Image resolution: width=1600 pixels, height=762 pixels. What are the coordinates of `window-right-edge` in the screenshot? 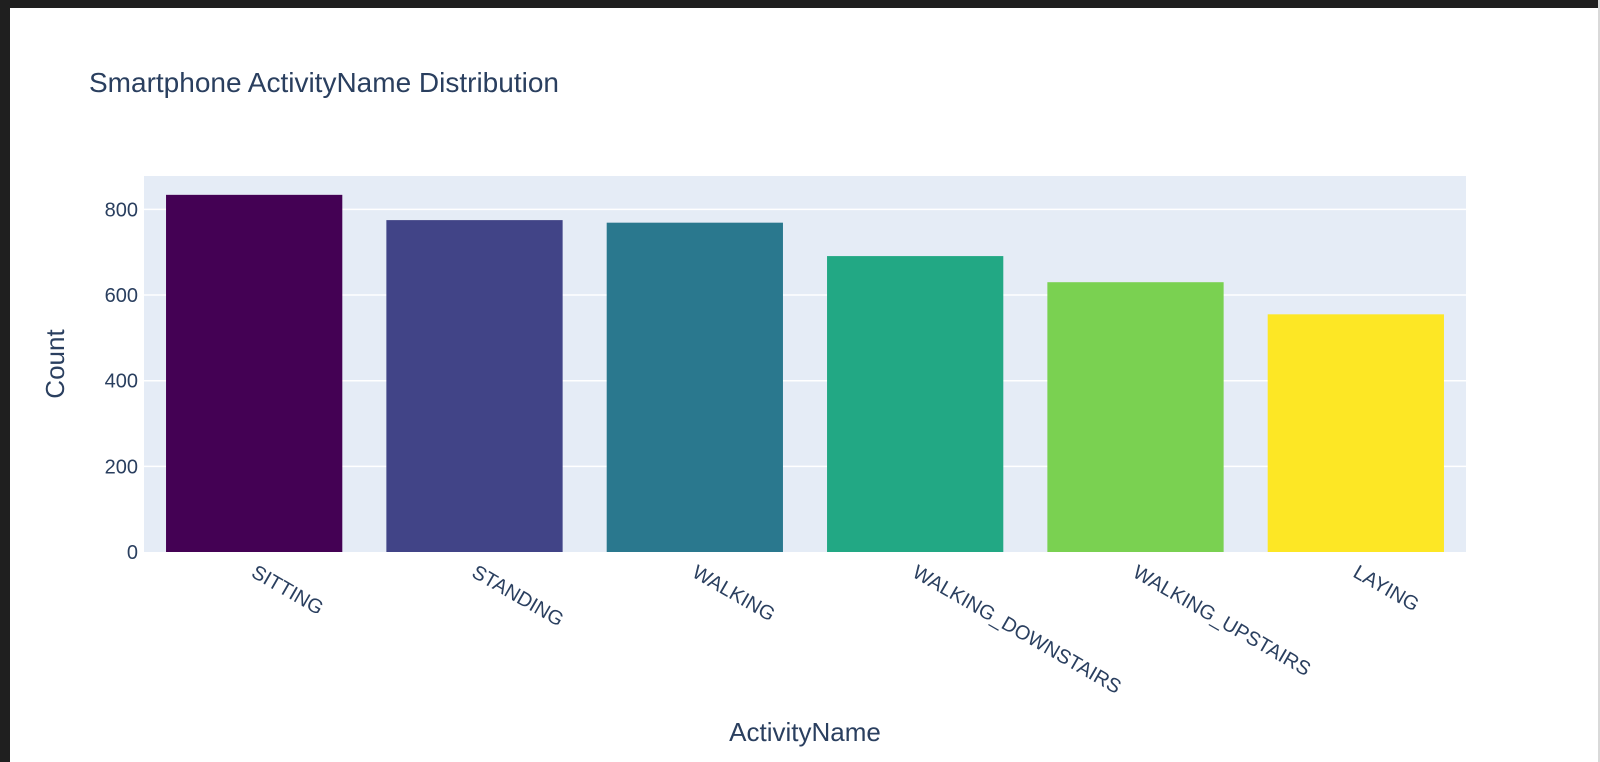 It's located at (1599, 381).